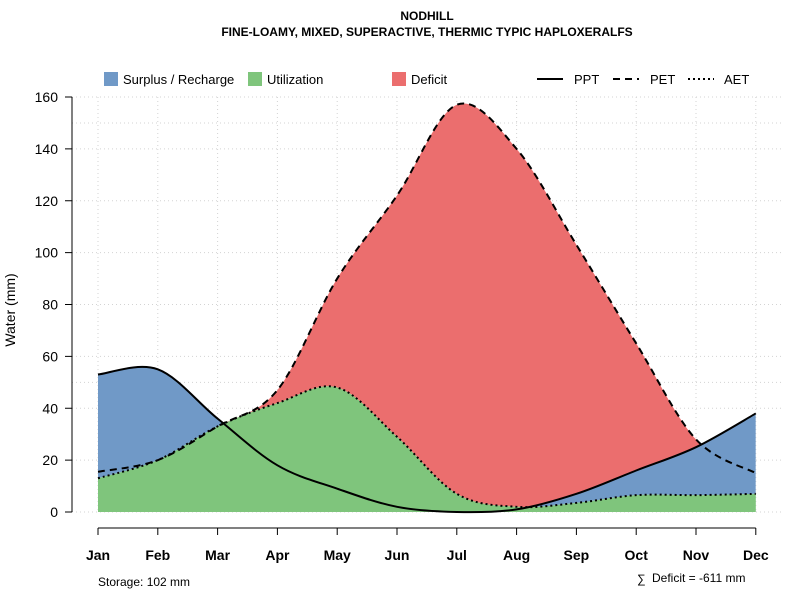 The height and width of the screenshot is (600, 800). I want to click on legend-swatch-surplus, so click(111, 79).